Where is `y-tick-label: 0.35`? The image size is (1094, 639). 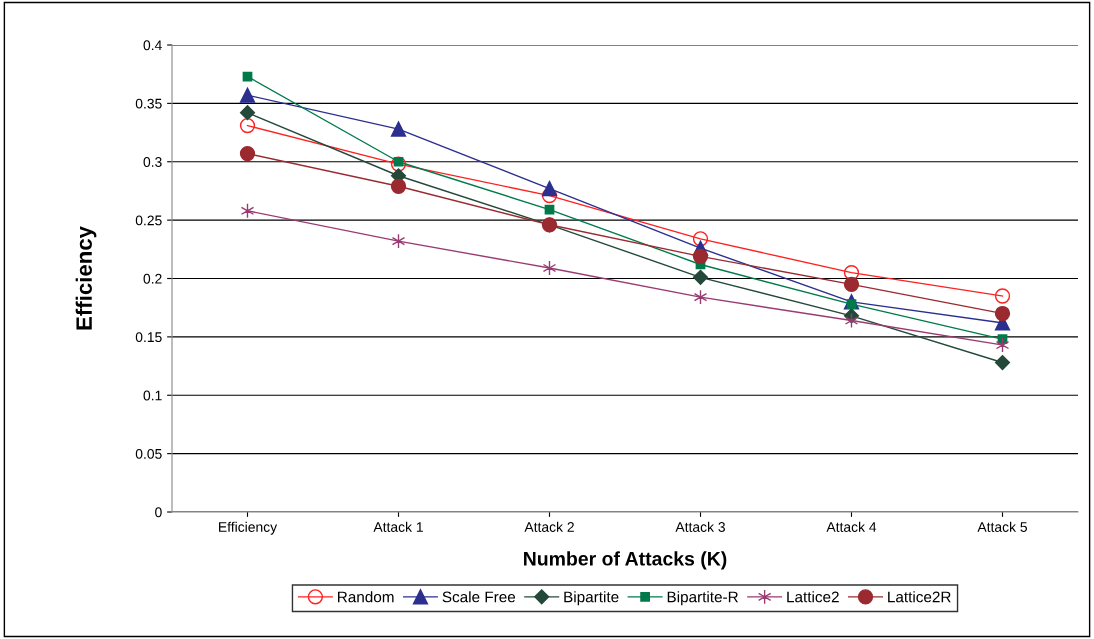
y-tick-label: 0.35 is located at coordinates (148, 103).